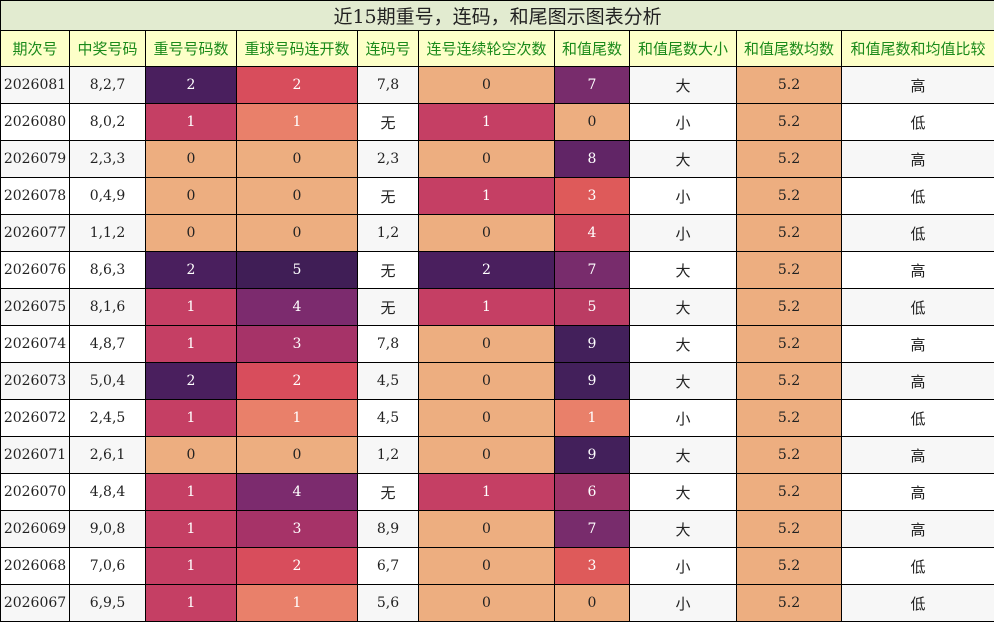 The height and width of the screenshot is (622, 994). Describe the element at coordinates (497, 492) in the screenshot. I see `table-row: 2026070 4,8,4 1 4 无 1 6 大 5.2 高` at that location.